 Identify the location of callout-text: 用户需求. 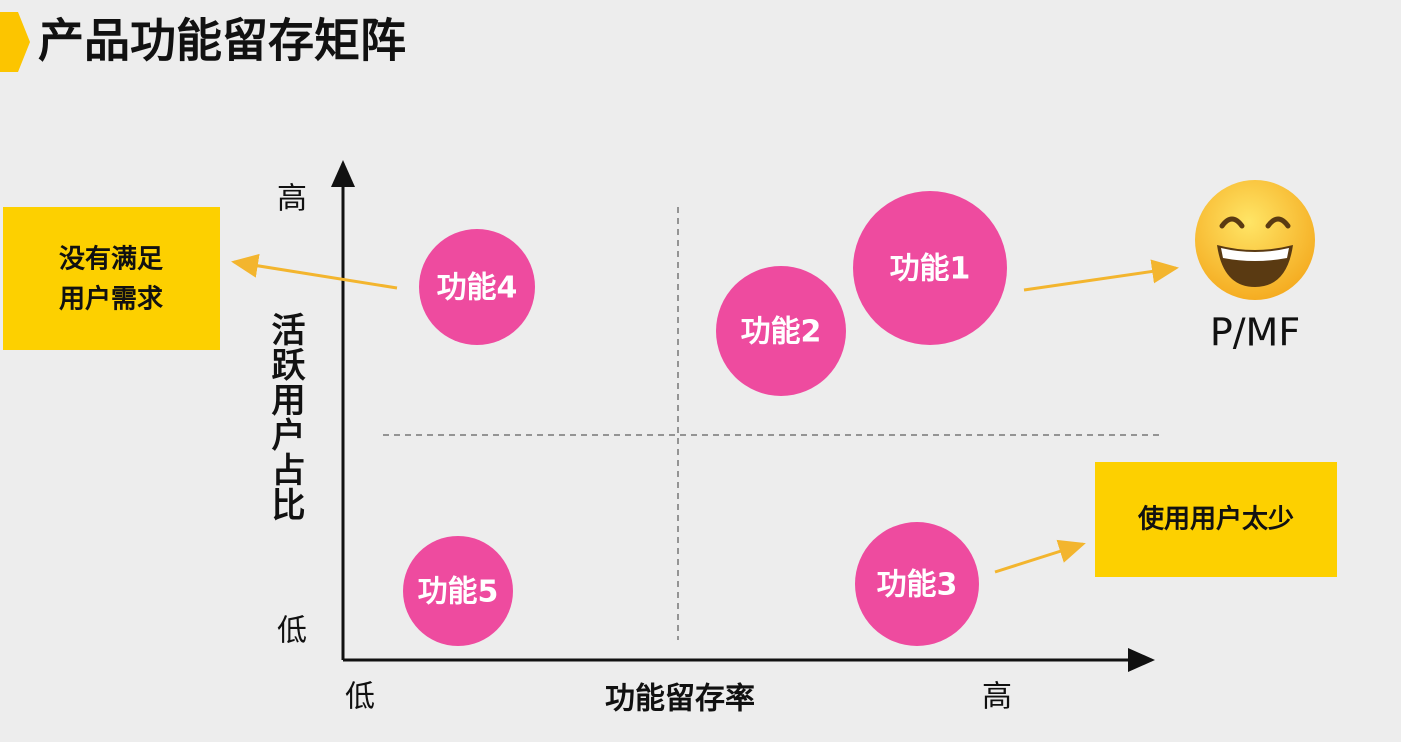
(111, 299).